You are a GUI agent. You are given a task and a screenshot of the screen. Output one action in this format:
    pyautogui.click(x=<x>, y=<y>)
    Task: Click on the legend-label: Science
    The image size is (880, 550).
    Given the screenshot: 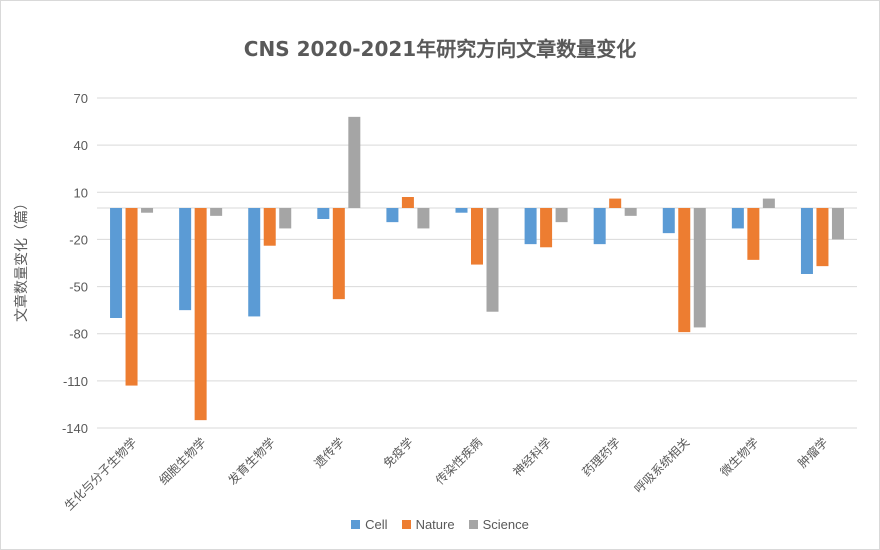 What is the action you would take?
    pyautogui.click(x=505, y=524)
    